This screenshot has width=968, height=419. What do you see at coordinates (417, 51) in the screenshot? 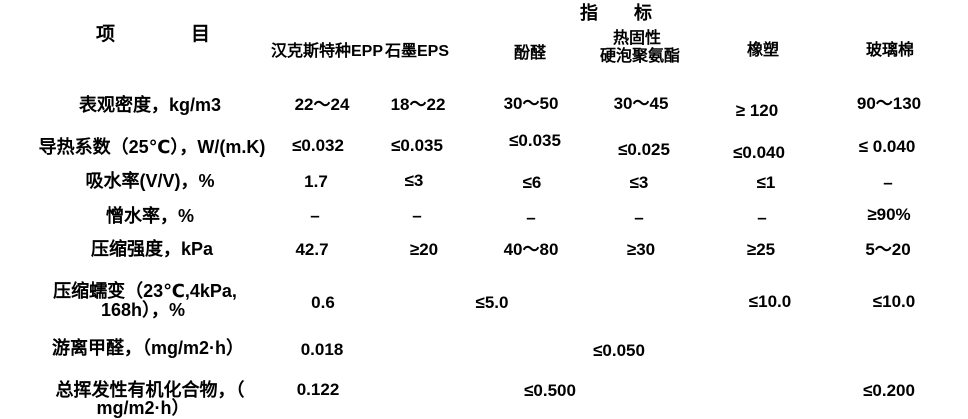
I see `column-header-eps: 石墨EPS` at bounding box center [417, 51].